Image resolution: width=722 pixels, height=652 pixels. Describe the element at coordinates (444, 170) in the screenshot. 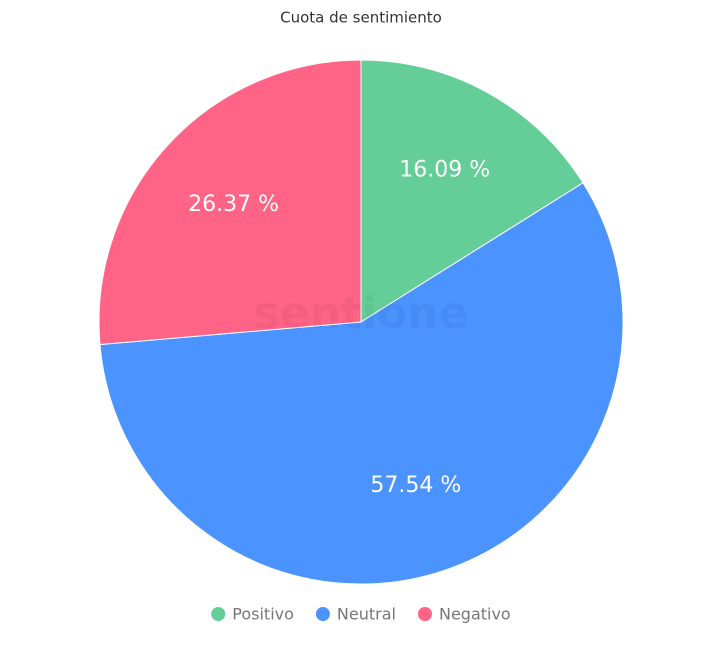

I see `slice-label: 16.09 %` at that location.